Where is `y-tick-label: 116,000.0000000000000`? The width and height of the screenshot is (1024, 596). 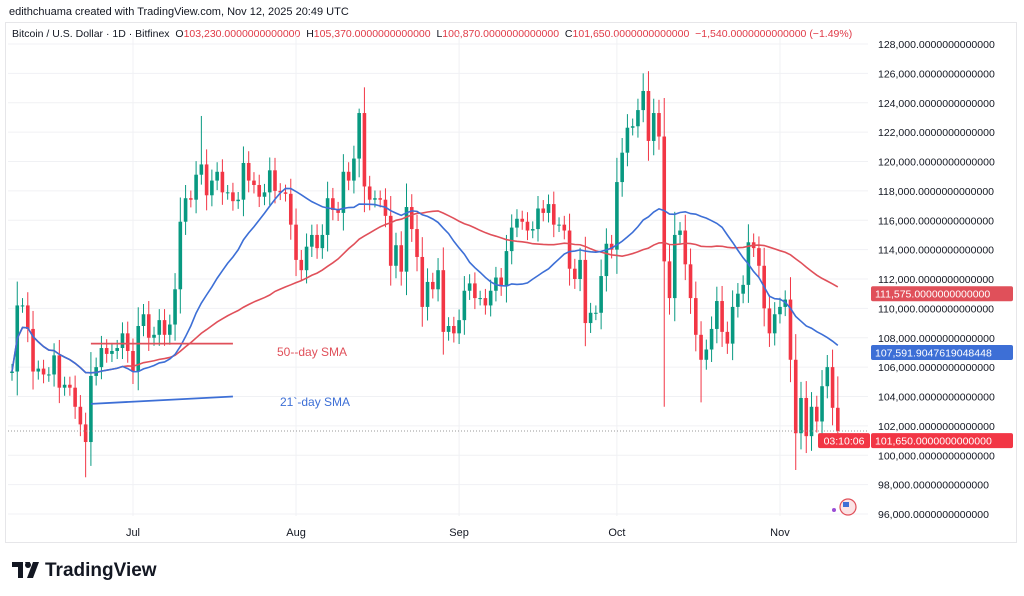 y-tick-label: 116,000.0000000000000 is located at coordinates (936, 221).